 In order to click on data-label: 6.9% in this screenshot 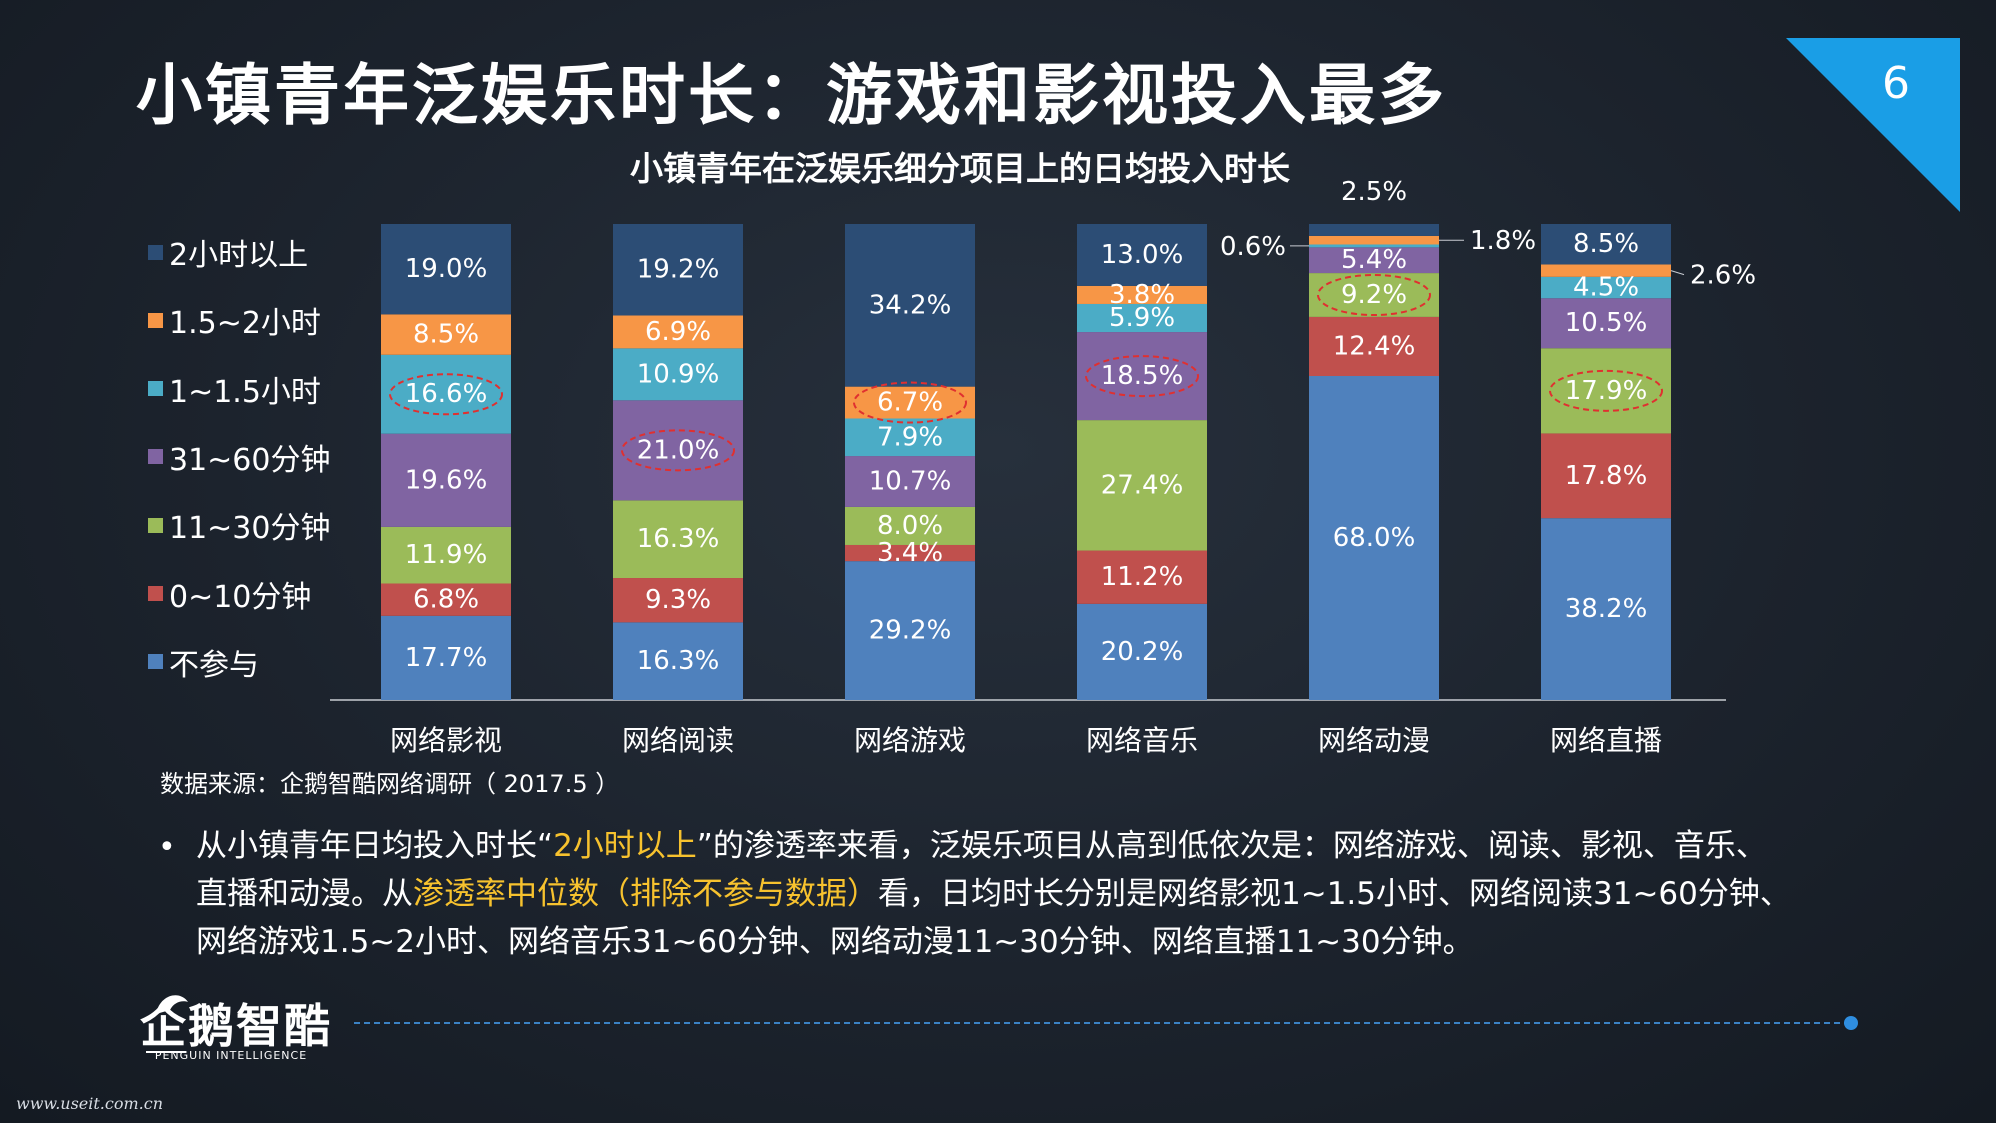, I will do `click(678, 332)`.